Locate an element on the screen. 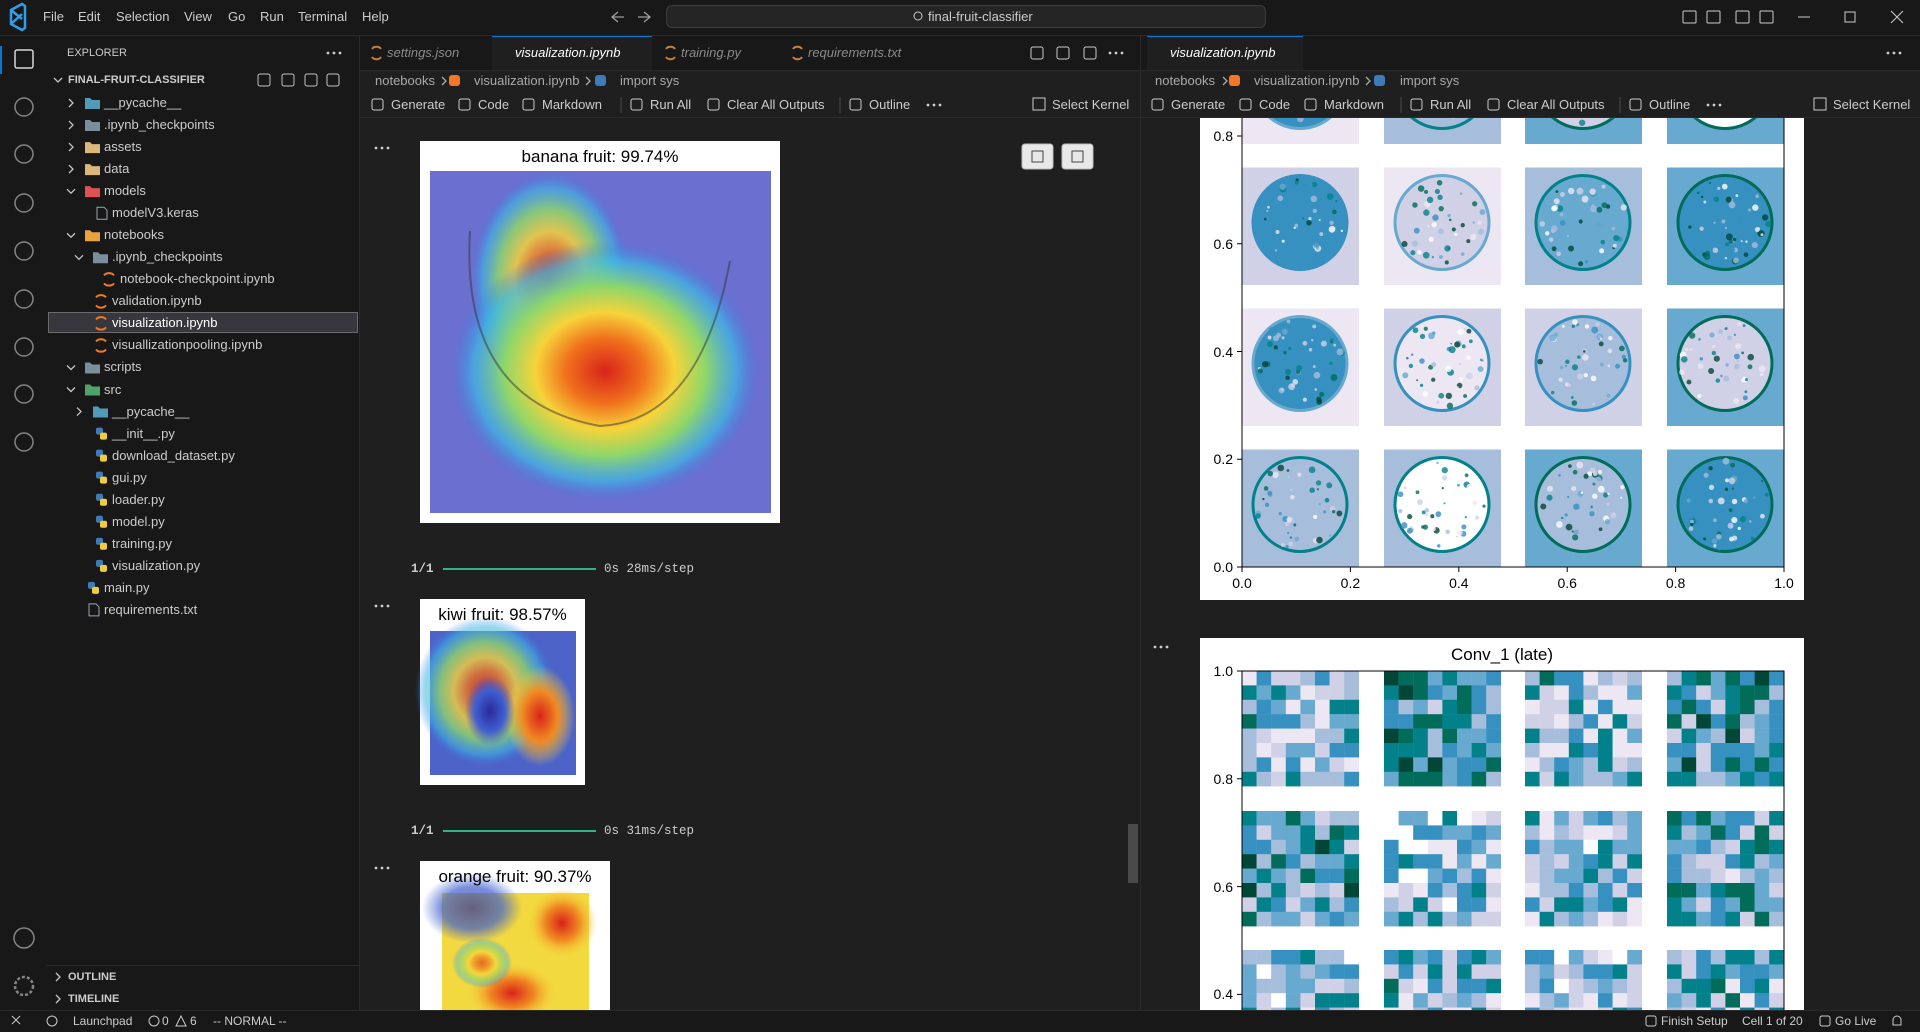 Image resolution: width=1920 pixels, height=1032 pixels. toolbar-icon is located at coordinates (1635, 104).